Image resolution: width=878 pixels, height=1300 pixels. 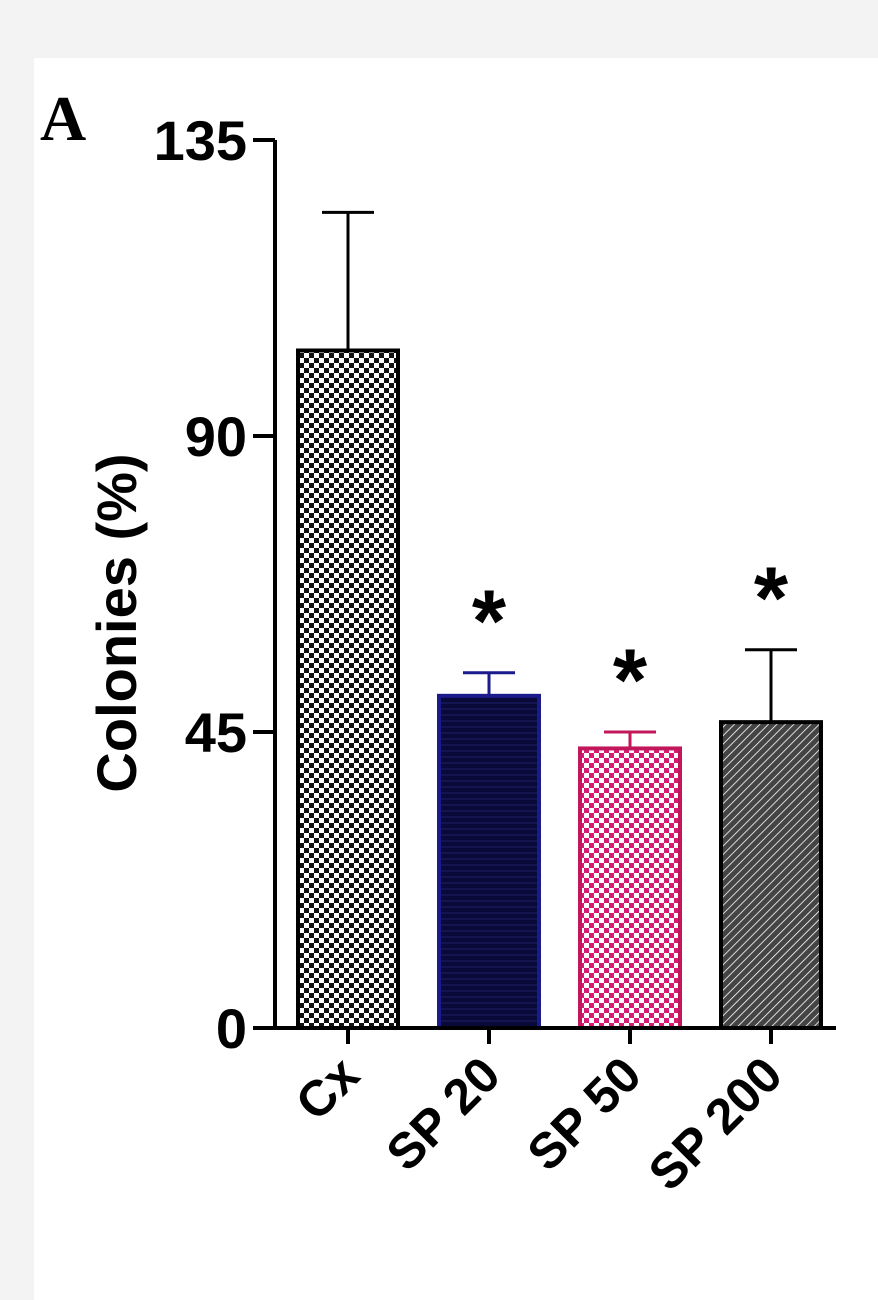 What do you see at coordinates (116, 622) in the screenshot?
I see `y-axis-label: Colonies (%)` at bounding box center [116, 622].